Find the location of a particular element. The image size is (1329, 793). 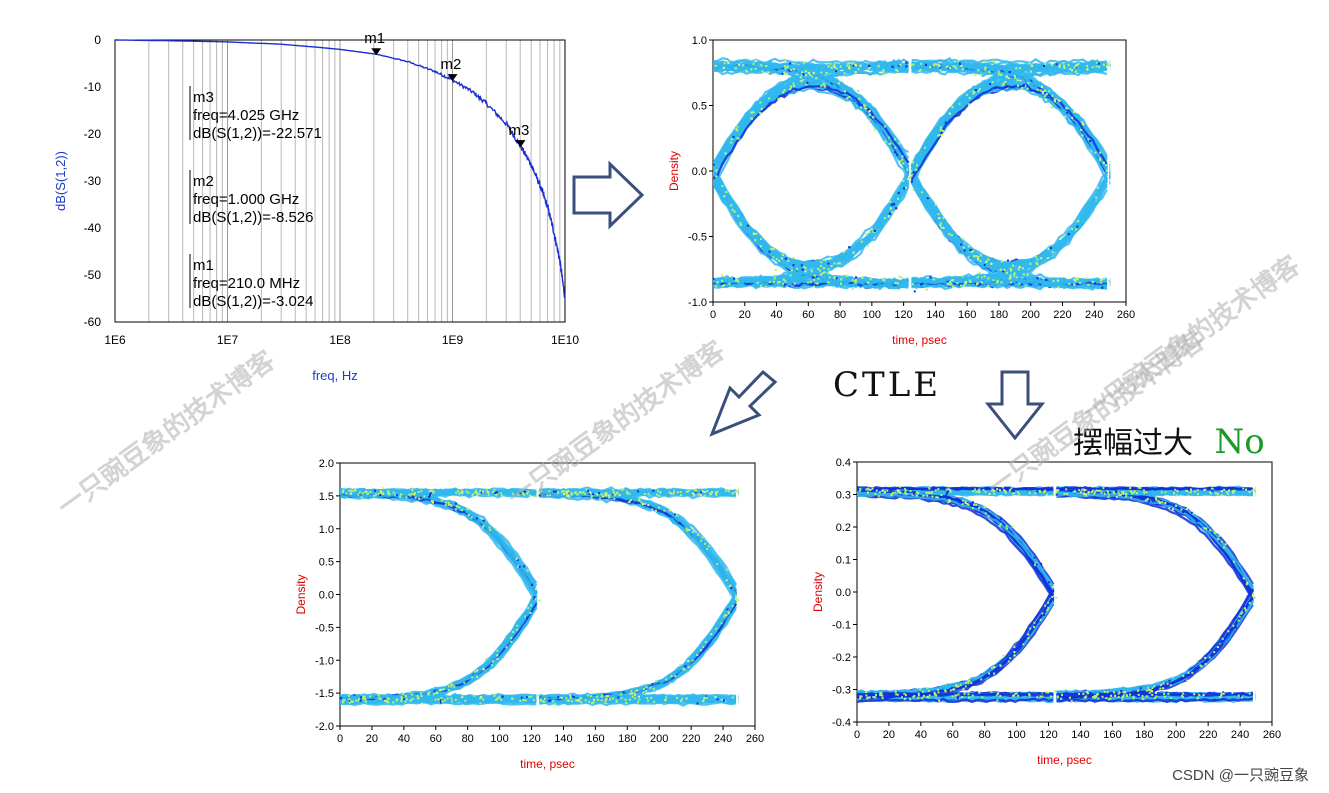

y-tick-label: -40 is located at coordinates (93, 228).